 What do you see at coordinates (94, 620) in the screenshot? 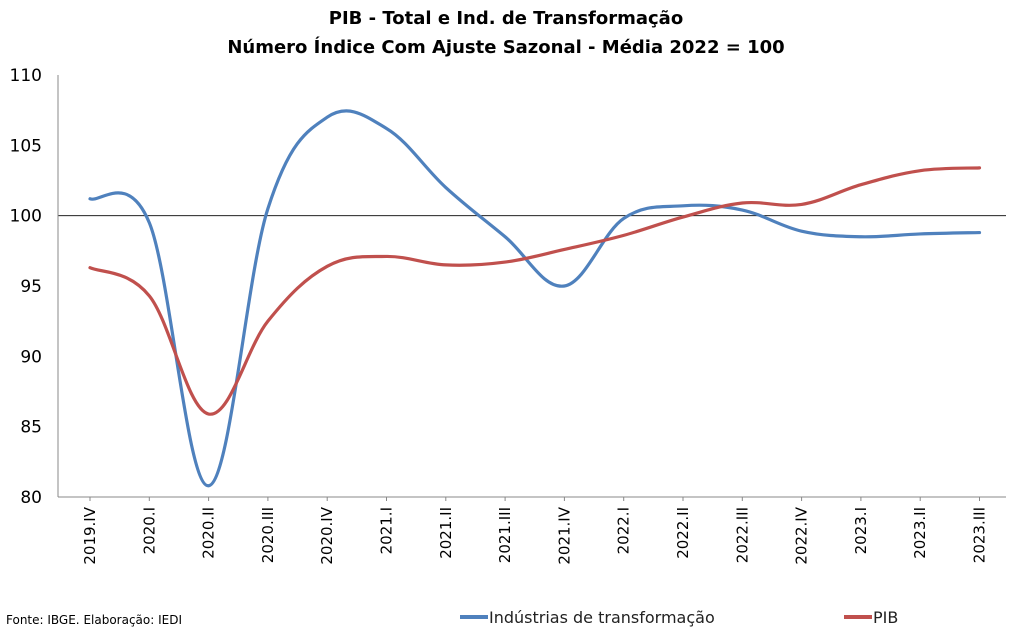
I see `source-note: Fonte: IBGE. Elaboração: IEDI` at bounding box center [94, 620].